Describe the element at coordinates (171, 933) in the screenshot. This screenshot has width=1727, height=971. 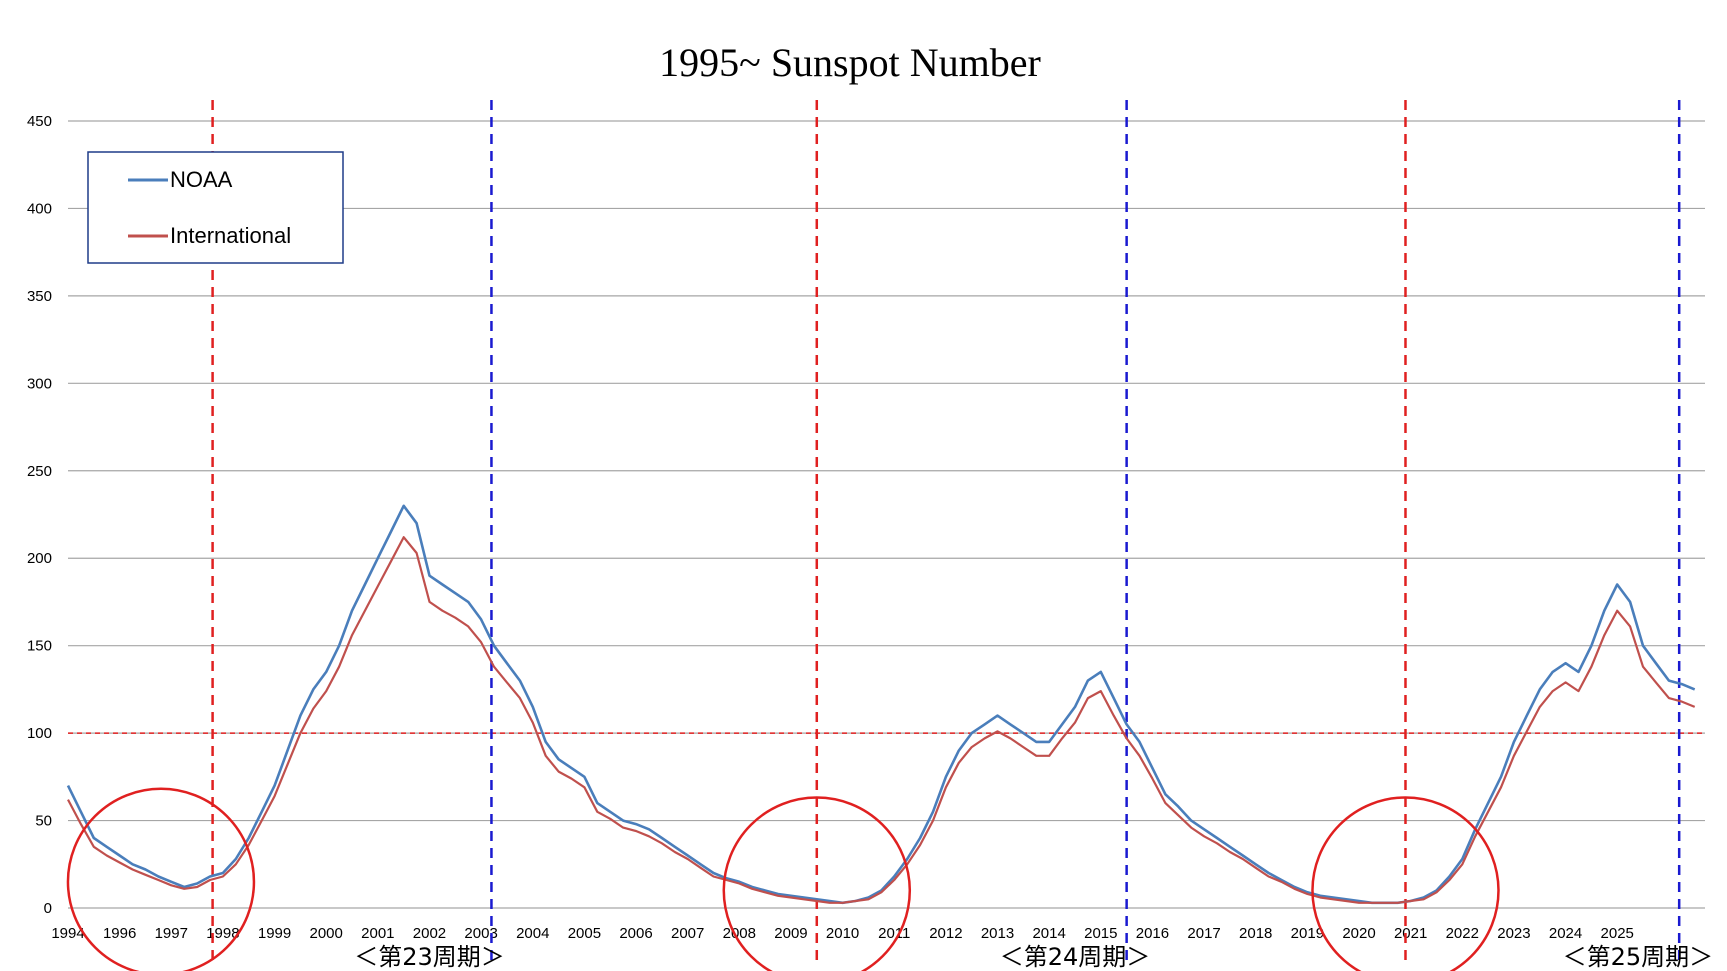
I see `x-tick-label: 1997` at that location.